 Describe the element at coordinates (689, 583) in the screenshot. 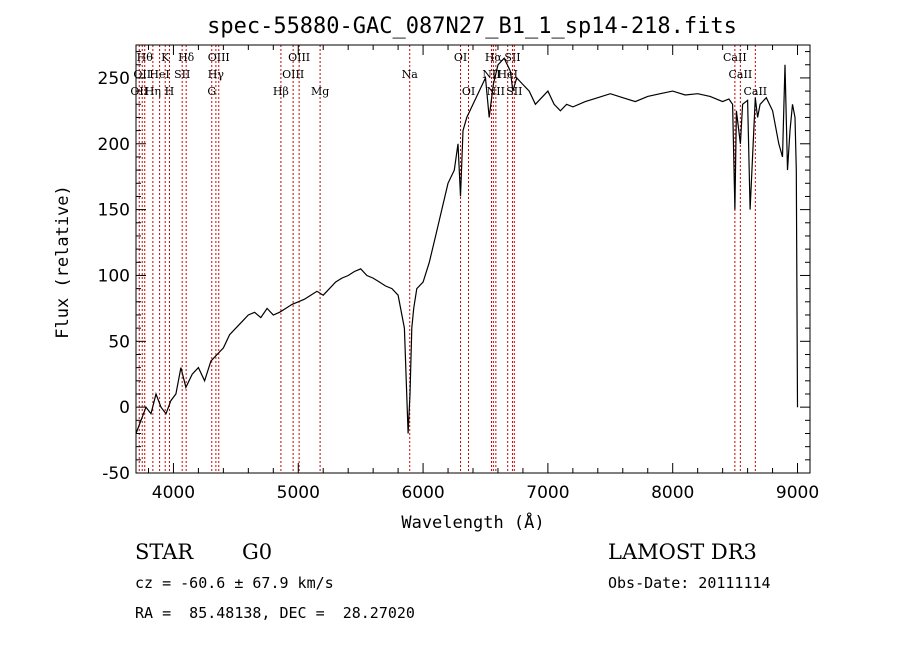

I see `obs-date: Obs-Date: 20111114` at that location.